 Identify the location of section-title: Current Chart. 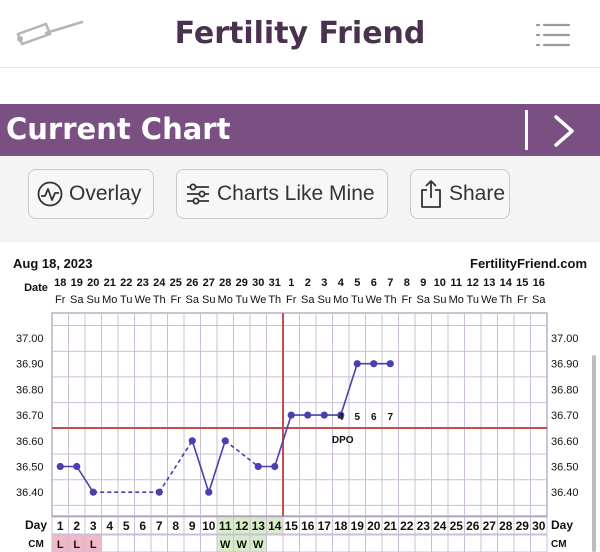
(118, 129).